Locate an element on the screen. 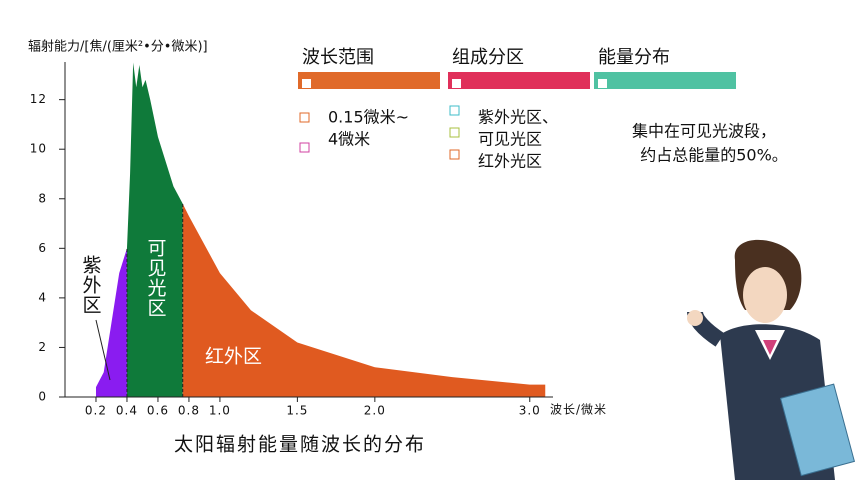 This screenshot has width=860, height=484. region-label: 紫外区 is located at coordinates (91, 285).